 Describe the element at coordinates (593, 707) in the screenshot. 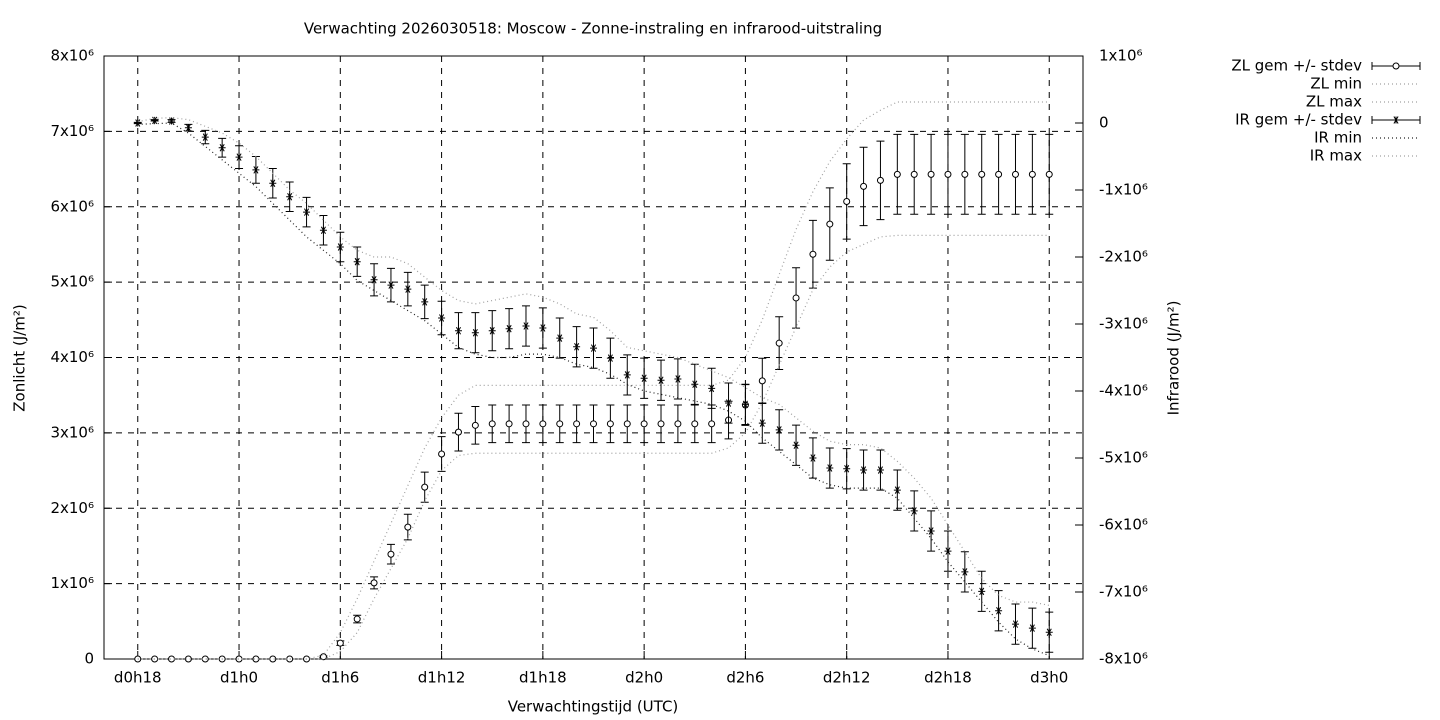

I see `x-axis-label: Verwachtingstijd (UTC)` at that location.